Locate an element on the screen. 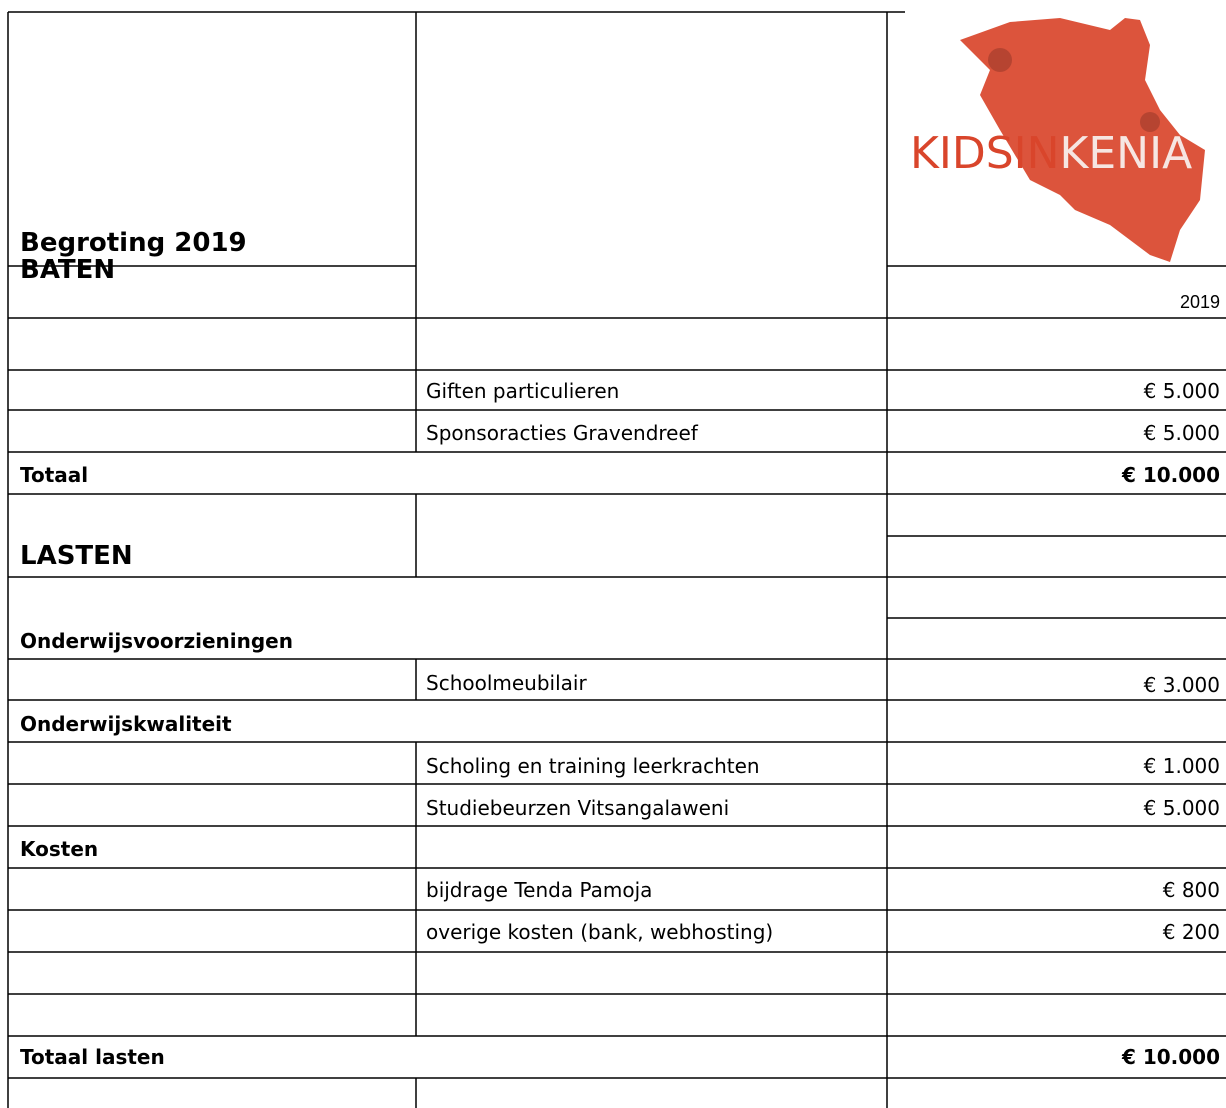 The image size is (1226, 1108). title: Begroting 2019 is located at coordinates (133, 243).